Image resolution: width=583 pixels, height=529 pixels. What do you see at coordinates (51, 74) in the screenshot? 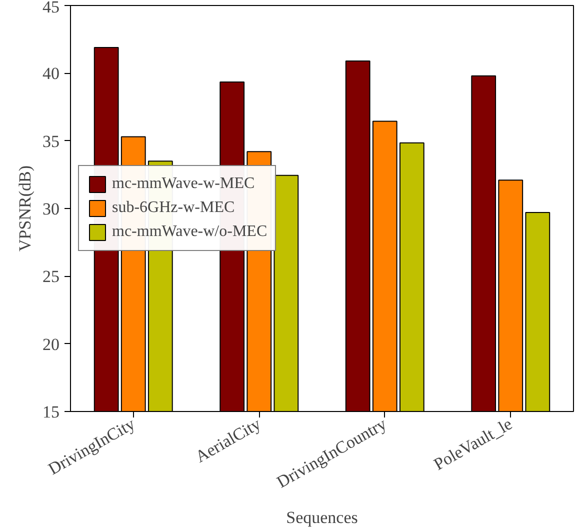
I see `y-tick-label: 40` at bounding box center [51, 74].